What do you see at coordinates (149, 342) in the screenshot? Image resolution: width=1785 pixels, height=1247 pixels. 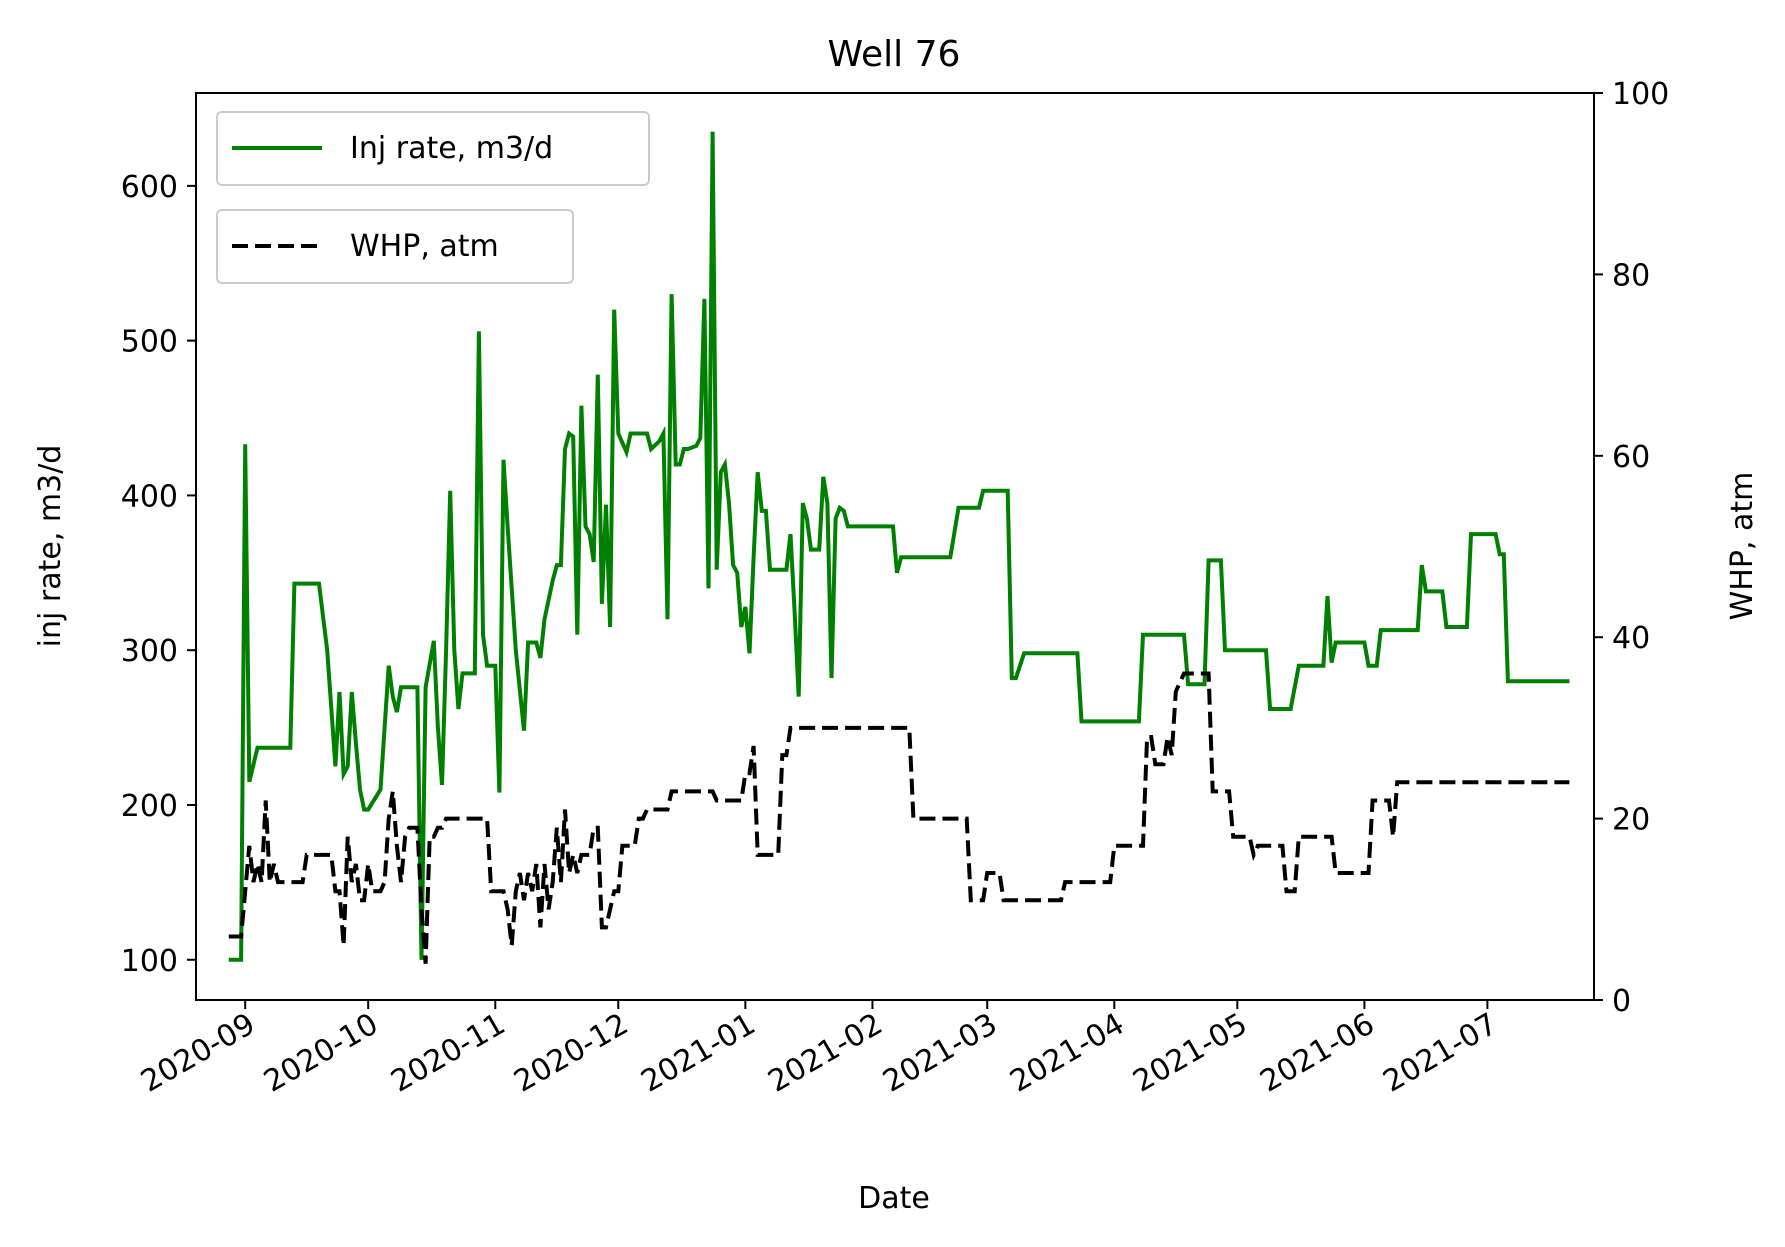 I see `y-tick-label-left: 500` at bounding box center [149, 342].